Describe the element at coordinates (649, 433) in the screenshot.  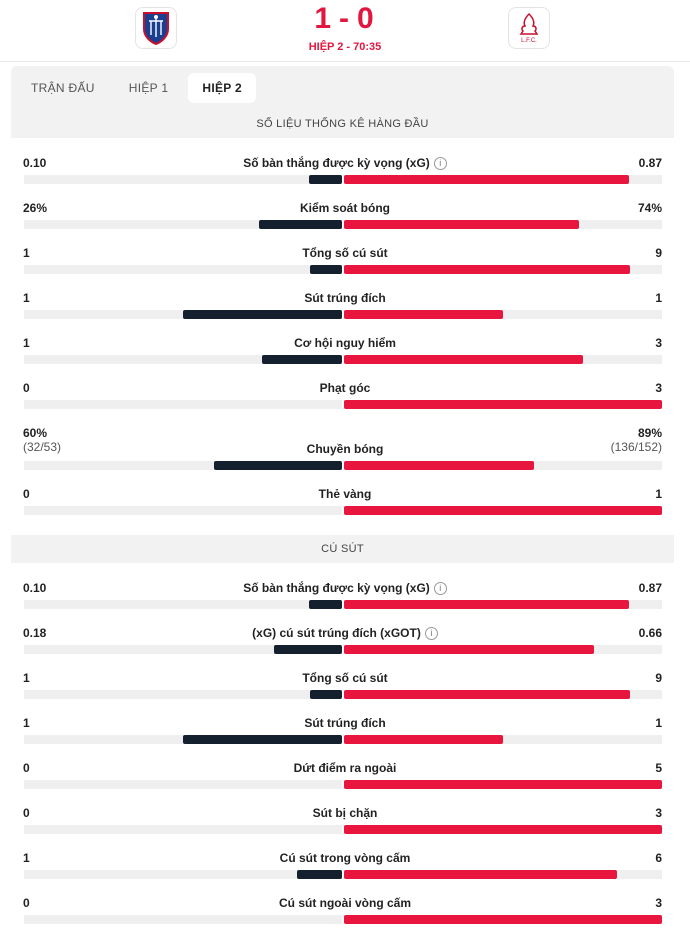
I see `away-stat-number: 89%` at that location.